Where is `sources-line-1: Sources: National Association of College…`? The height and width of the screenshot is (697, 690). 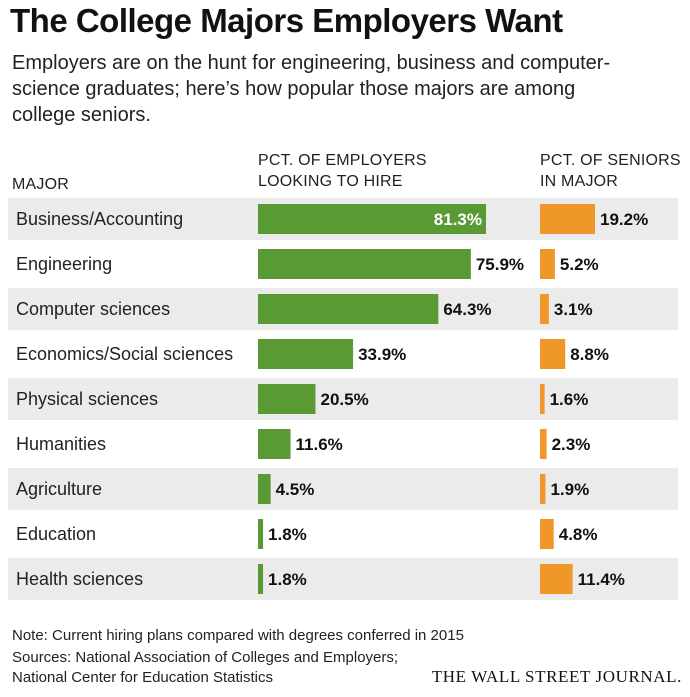
sources-line-1: Sources: National Association of College… is located at coordinates (205, 657).